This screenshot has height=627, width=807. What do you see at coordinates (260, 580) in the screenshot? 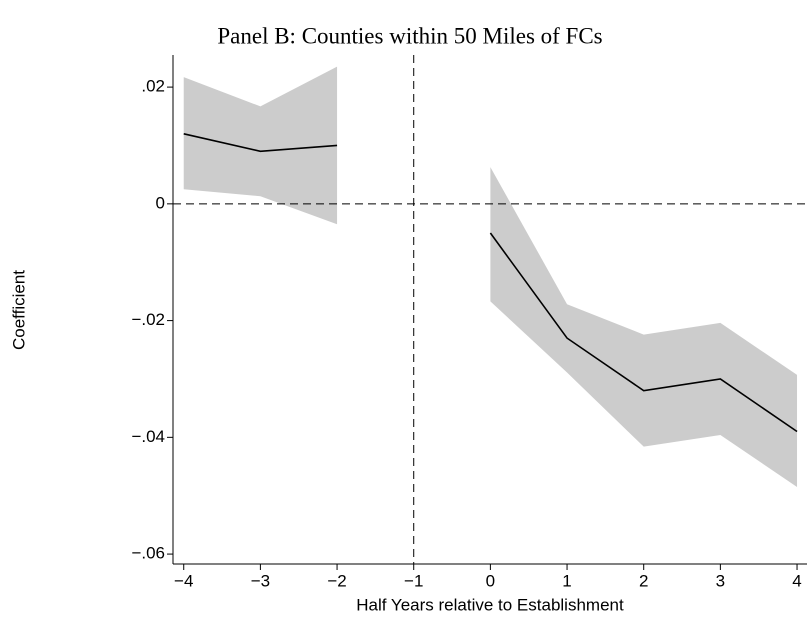
I see `x-tick-label: −3` at bounding box center [260, 580].